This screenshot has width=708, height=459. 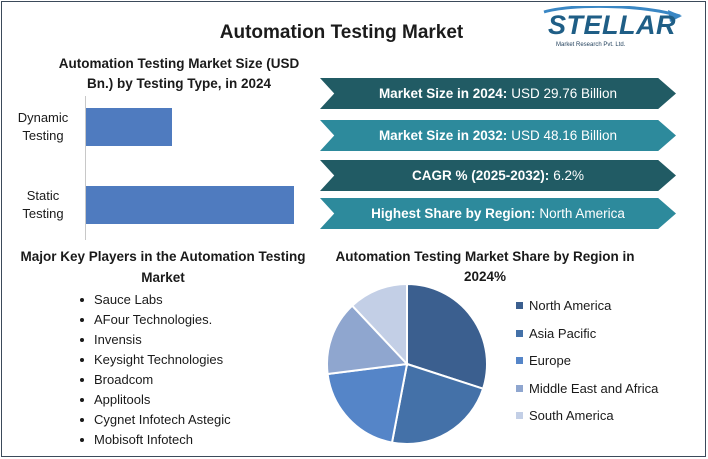 I want to click on legend-item: South America, so click(x=587, y=416).